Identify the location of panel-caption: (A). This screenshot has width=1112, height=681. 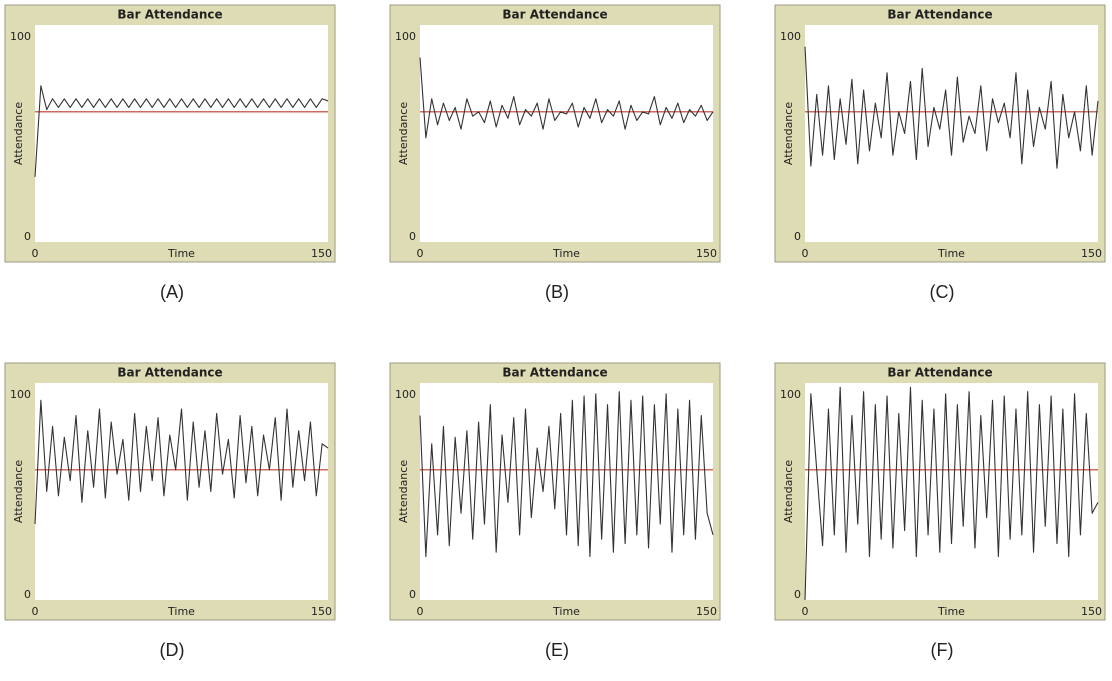
(172, 292).